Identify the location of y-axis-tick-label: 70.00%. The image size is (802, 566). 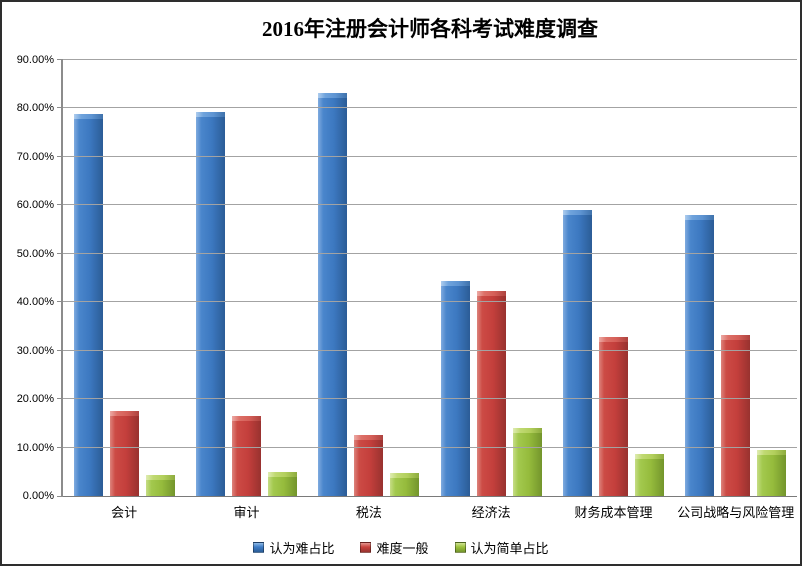
(35, 157).